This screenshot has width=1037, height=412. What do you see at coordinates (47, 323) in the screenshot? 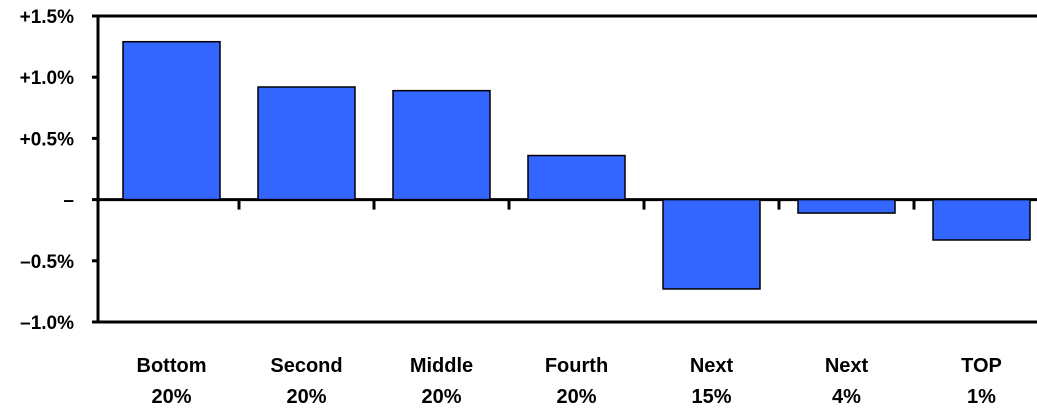
I see `y-tick-label: –1.0%` at bounding box center [47, 323].